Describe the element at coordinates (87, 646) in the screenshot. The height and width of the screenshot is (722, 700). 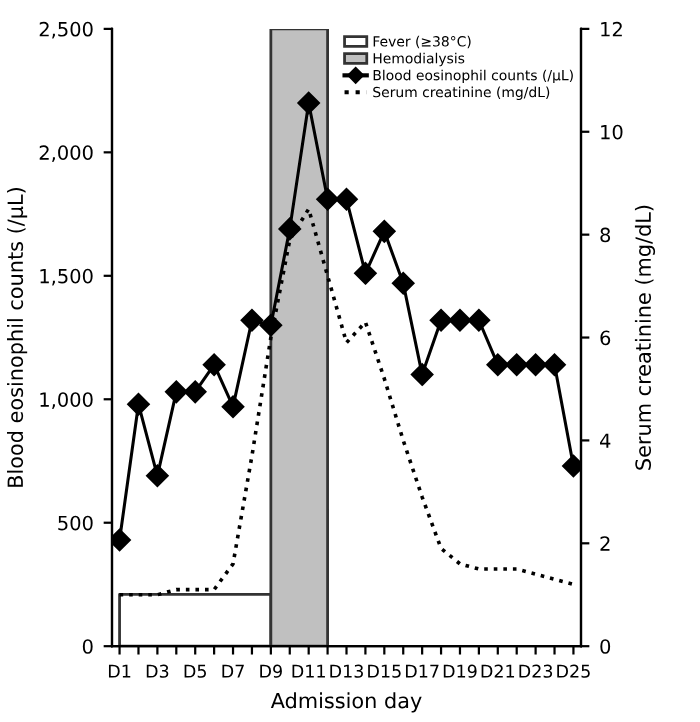
I see `y-tick-label: 0` at that location.